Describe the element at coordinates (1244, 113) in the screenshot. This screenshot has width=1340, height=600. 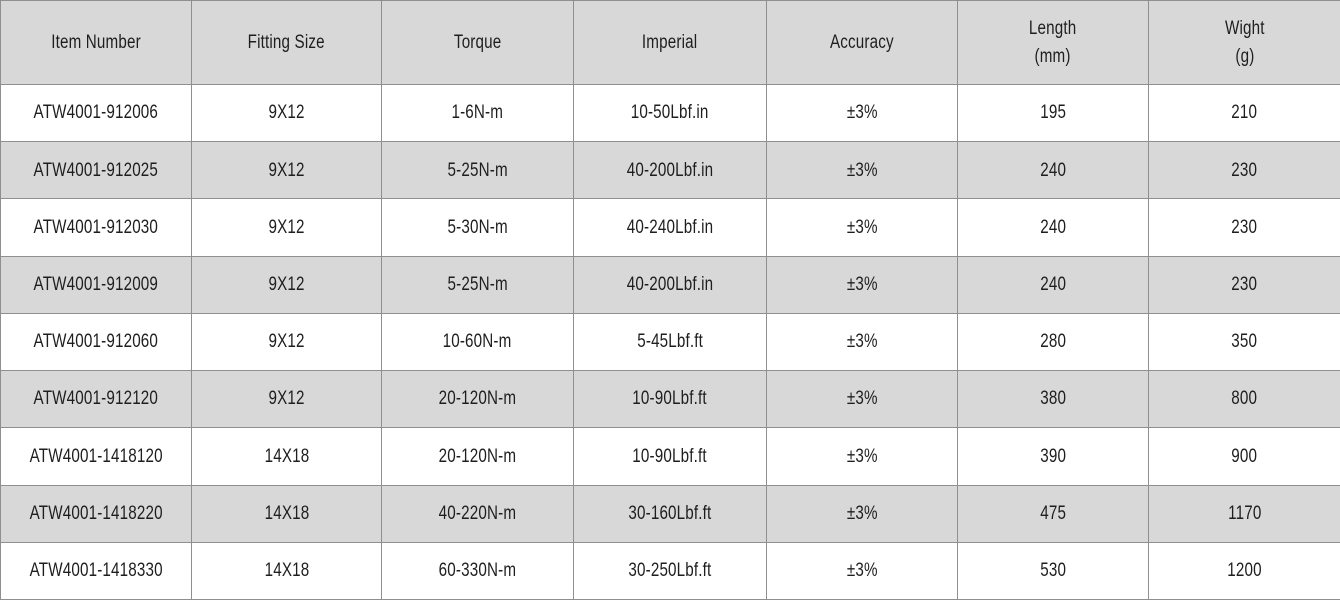
I see `table-cell-wight-g: 210` at that location.